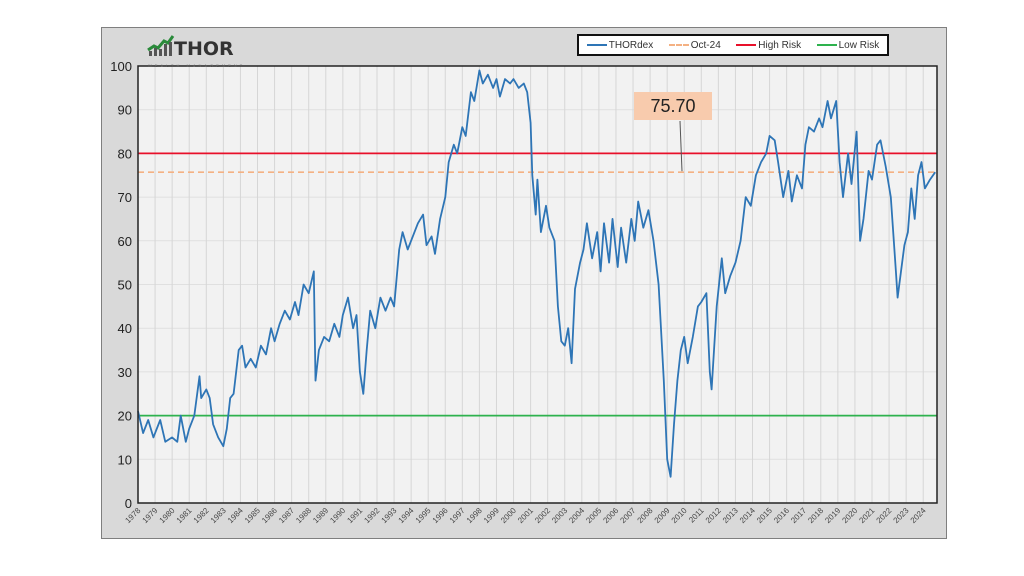 This screenshot has height=576, width=1024. What do you see at coordinates (423, 515) in the screenshot?
I see `x-tick-label: 1995` at bounding box center [423, 515].